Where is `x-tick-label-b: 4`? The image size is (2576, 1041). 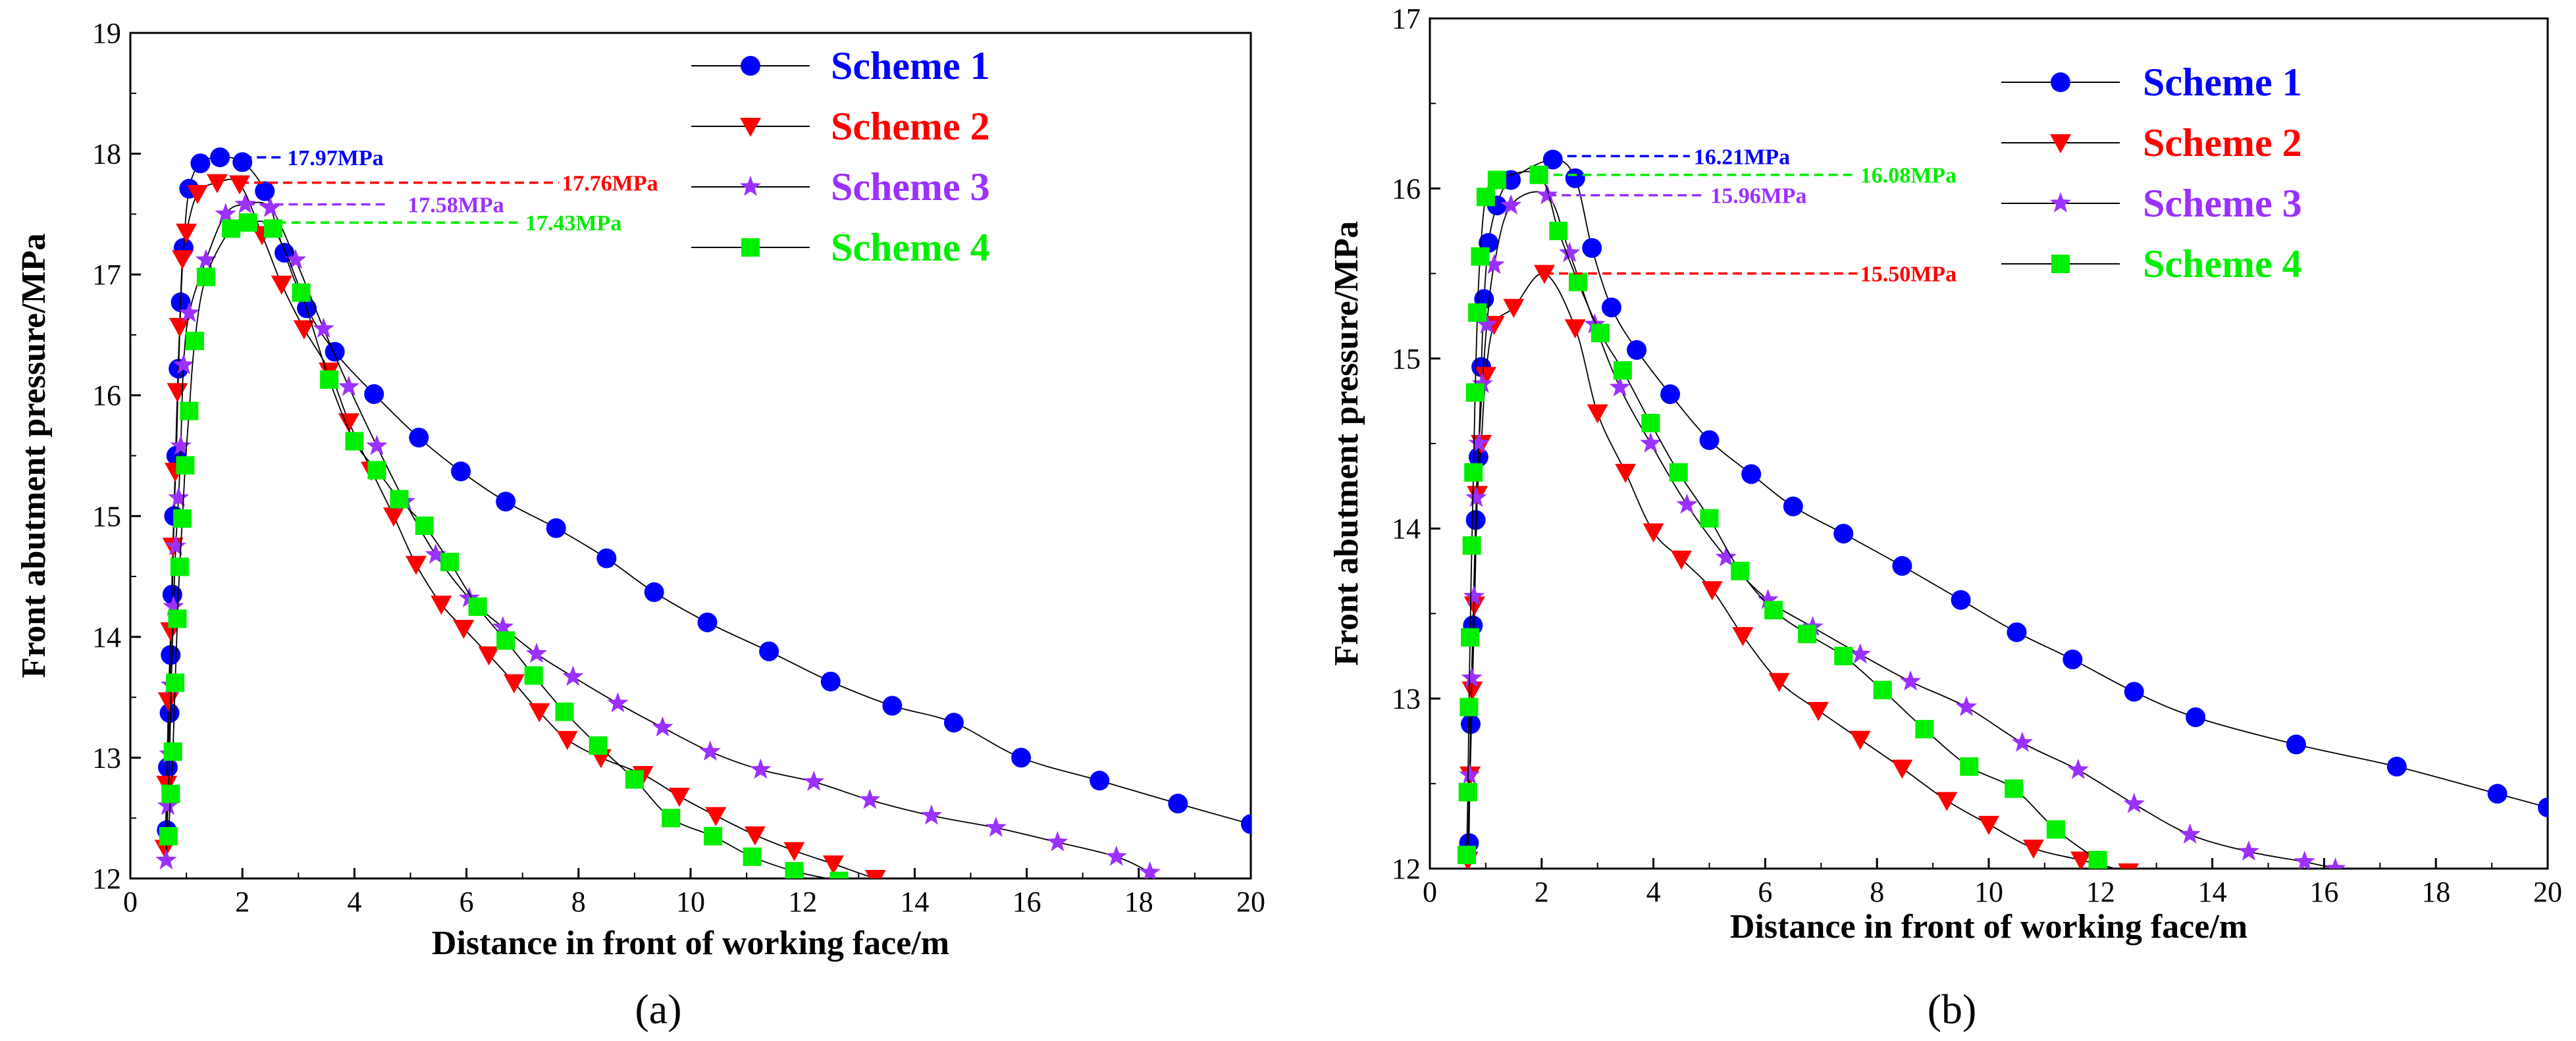 x-tick-label-b: 4 is located at coordinates (1653, 892).